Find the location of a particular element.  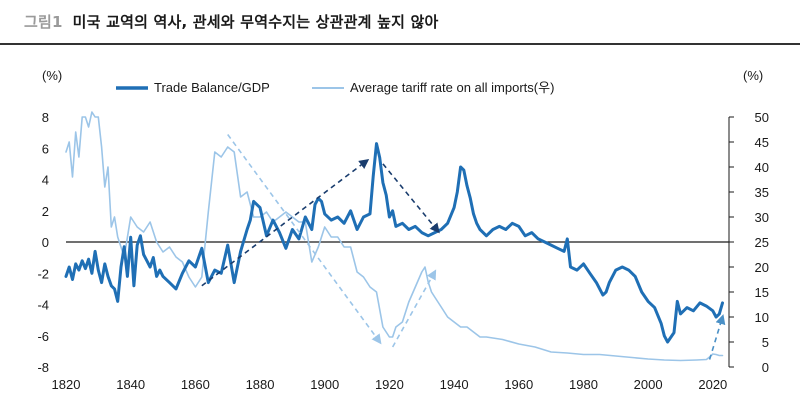

right-tick-label: 25 is located at coordinates (762, 242).